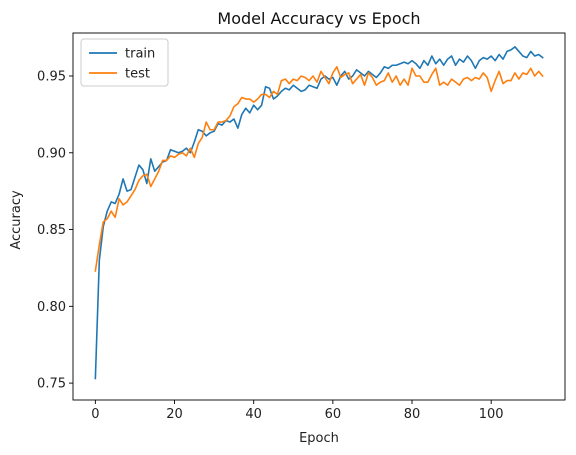  What do you see at coordinates (95, 414) in the screenshot?
I see `x-tick-label: 0` at bounding box center [95, 414].